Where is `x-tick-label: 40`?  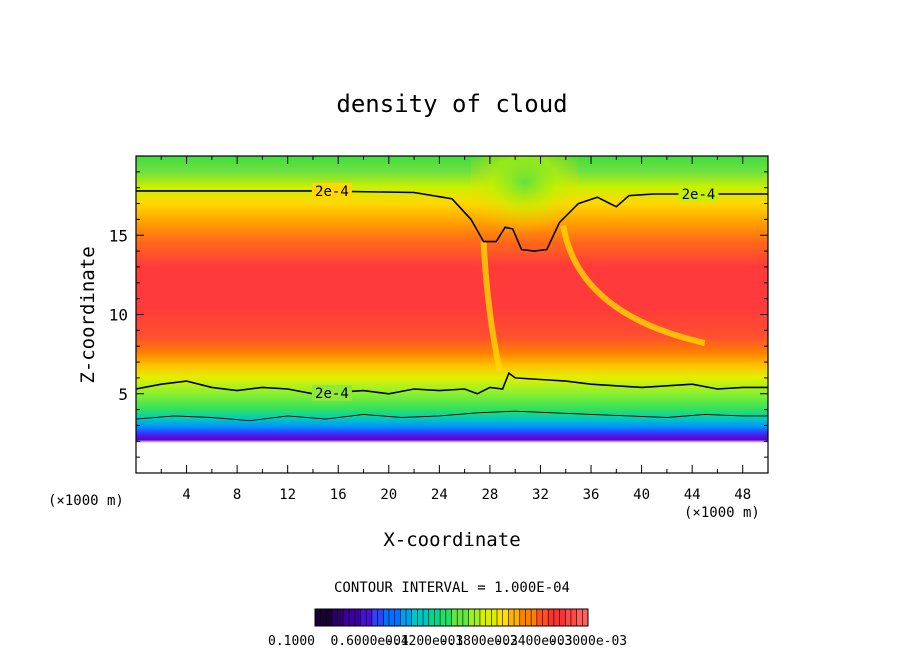
x-tick-label: 40 is located at coordinates (641, 495).